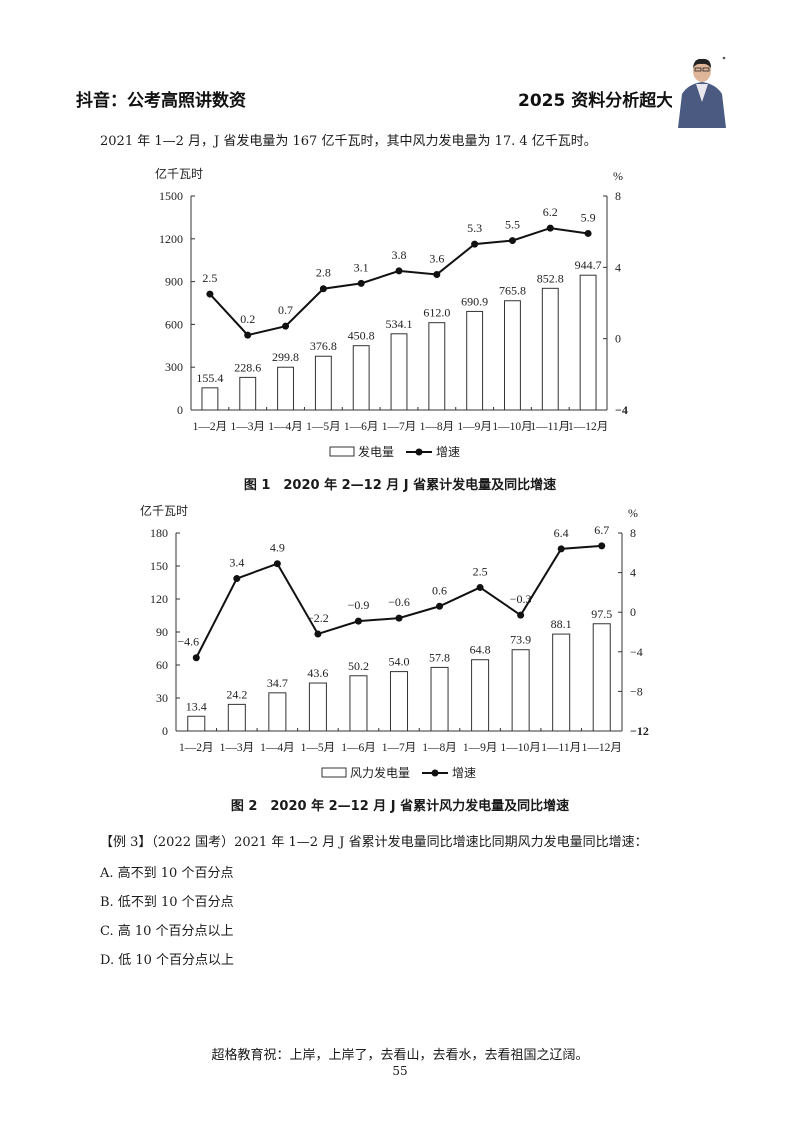  Describe the element at coordinates (399, 324) in the screenshot. I see `bar-value-label: 534.1` at that location.